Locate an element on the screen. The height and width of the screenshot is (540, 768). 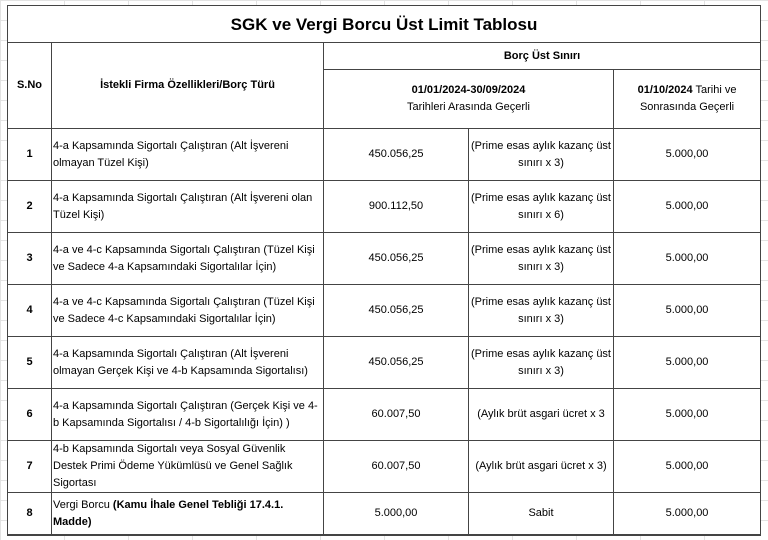
type-text: Vergi Borcu is located at coordinates (83, 504).